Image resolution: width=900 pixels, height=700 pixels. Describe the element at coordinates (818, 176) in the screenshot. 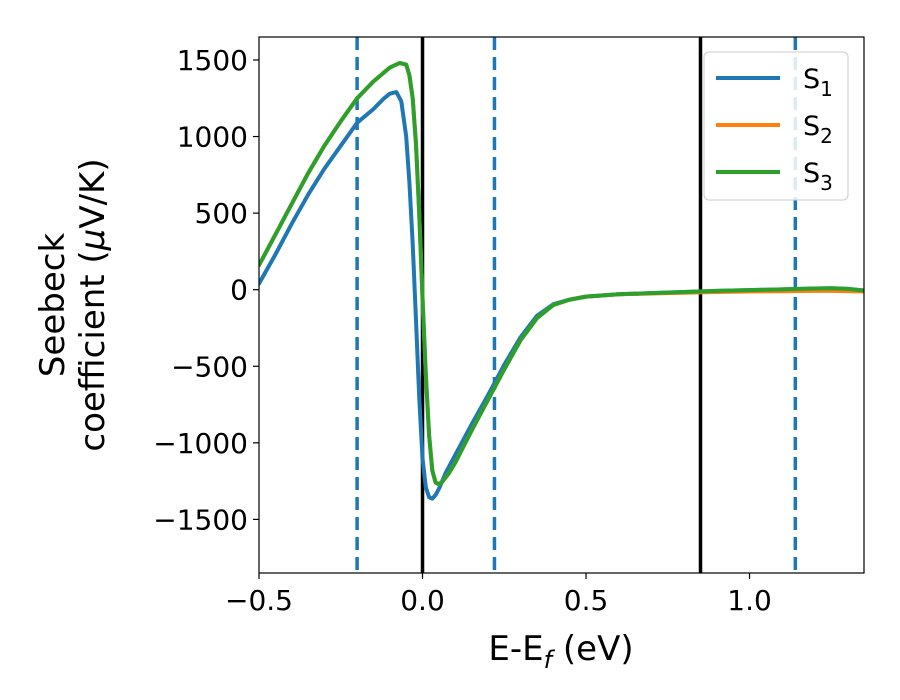

I see `legend-label: S3` at that location.